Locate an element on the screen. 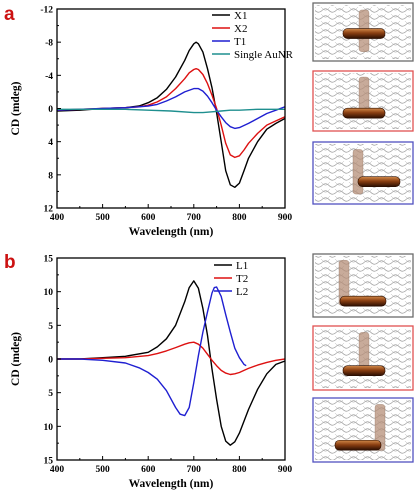 The width and height of the screenshot is (418, 500). legend-label: L2 is located at coordinates (242, 292).